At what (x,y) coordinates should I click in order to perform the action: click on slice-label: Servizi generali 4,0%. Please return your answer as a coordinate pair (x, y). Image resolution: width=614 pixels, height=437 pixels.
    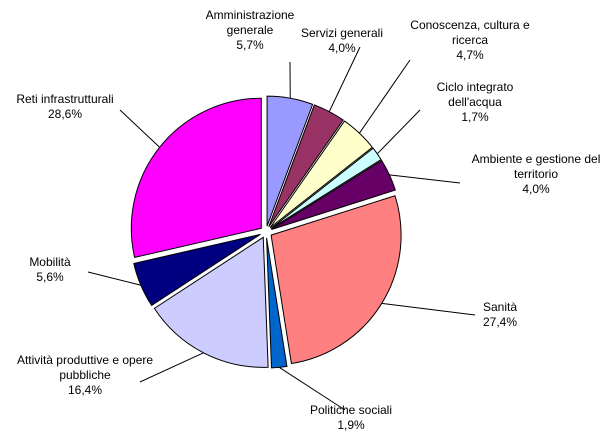
    Looking at the image, I should click on (342, 41).